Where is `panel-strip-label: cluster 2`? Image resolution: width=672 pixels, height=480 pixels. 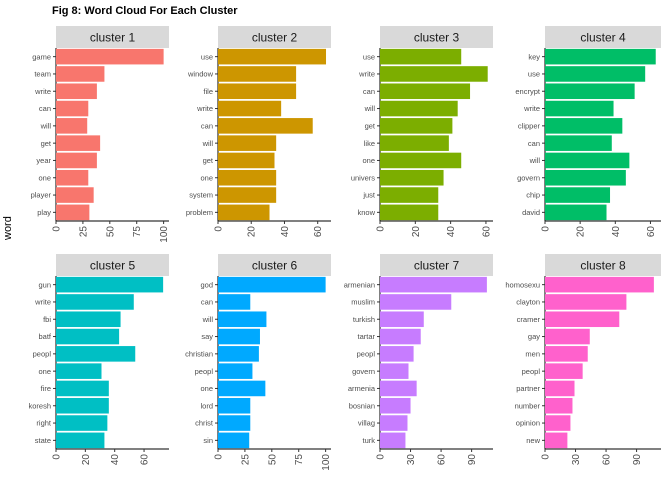 panel-strip-label: cluster 2 is located at coordinates (275, 38).